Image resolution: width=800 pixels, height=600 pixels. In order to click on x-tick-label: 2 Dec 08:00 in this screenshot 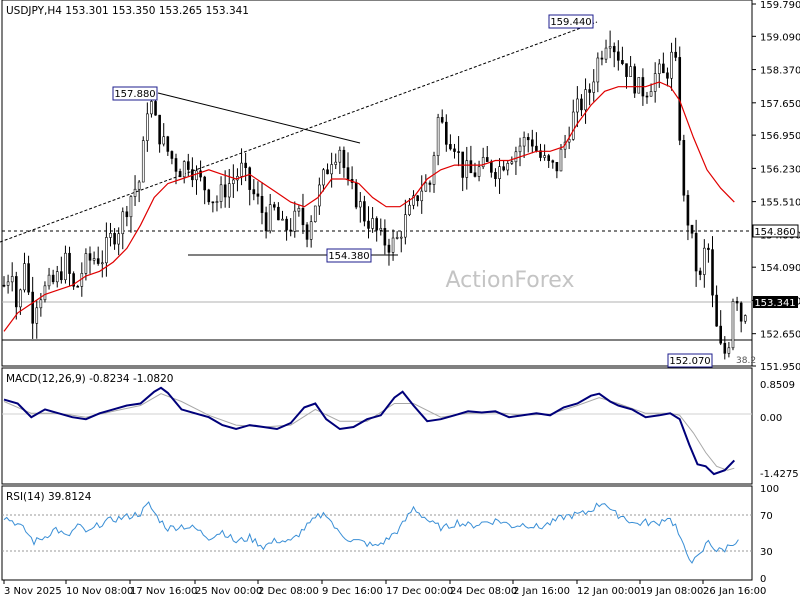, I will do `click(288, 591)`.